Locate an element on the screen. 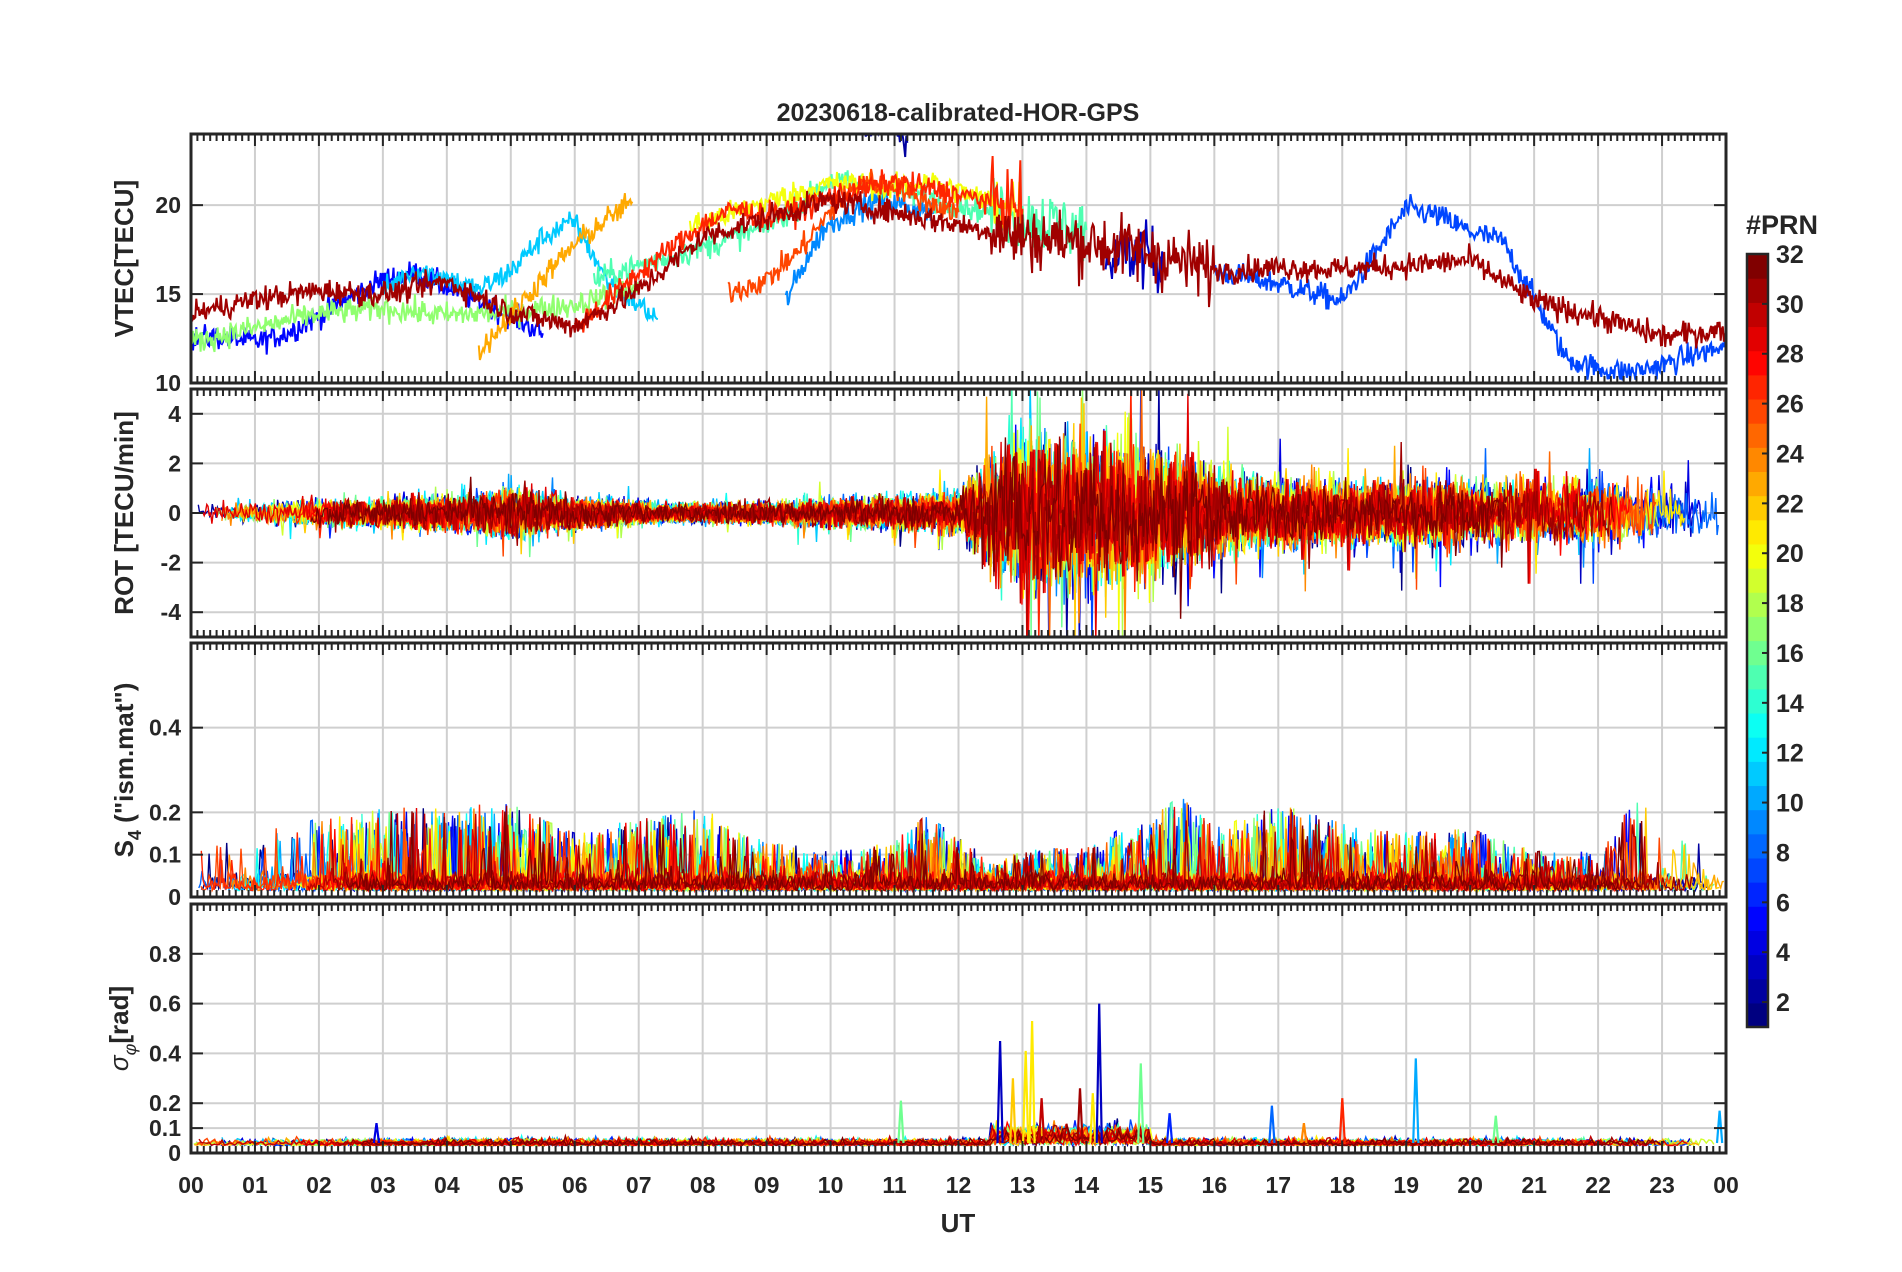  rot-ytick-label: 0 is located at coordinates (174, 513).